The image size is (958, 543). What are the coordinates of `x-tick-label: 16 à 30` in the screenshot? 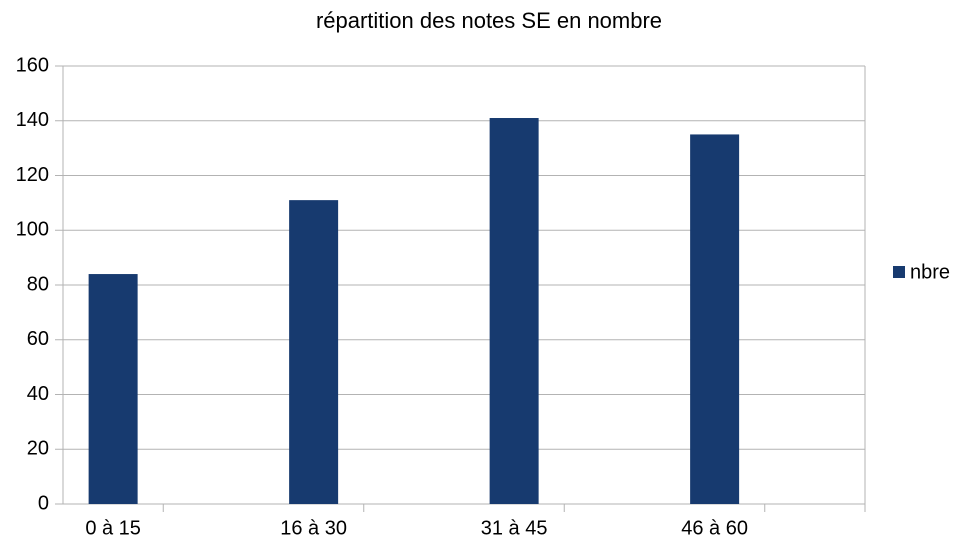 It's located at (313, 528).